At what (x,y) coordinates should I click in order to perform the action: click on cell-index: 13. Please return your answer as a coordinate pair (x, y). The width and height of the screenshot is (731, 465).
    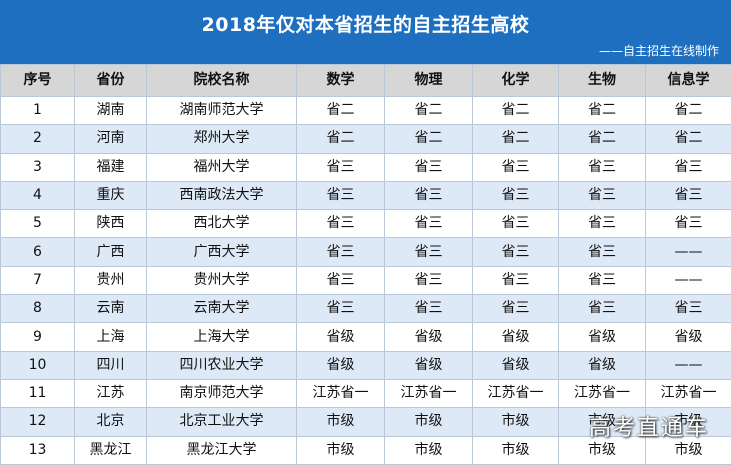
    Looking at the image, I should click on (37, 450).